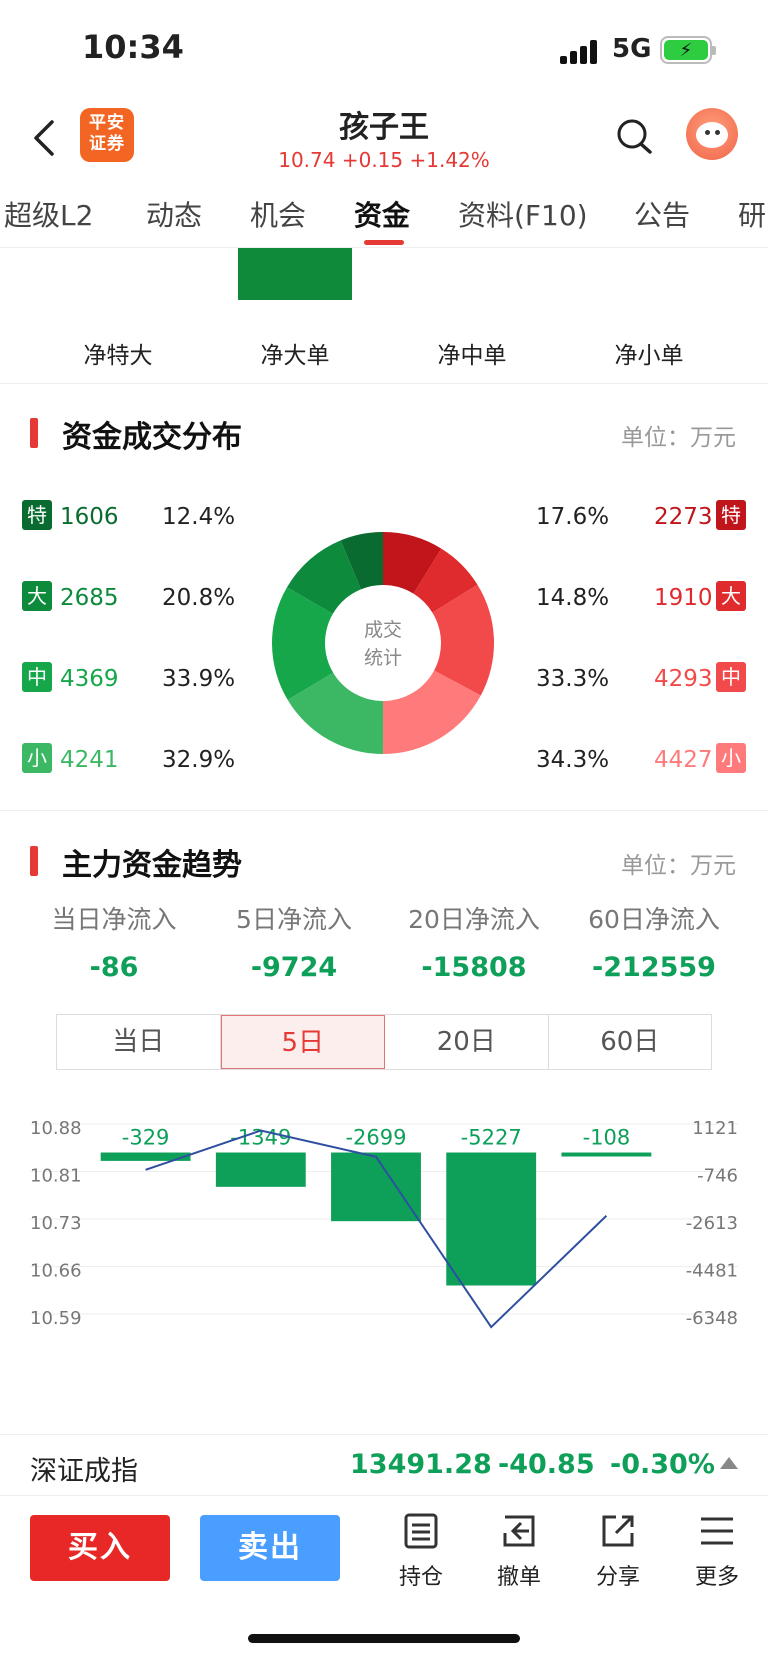  I want to click on menu-icon, so click(717, 1531).